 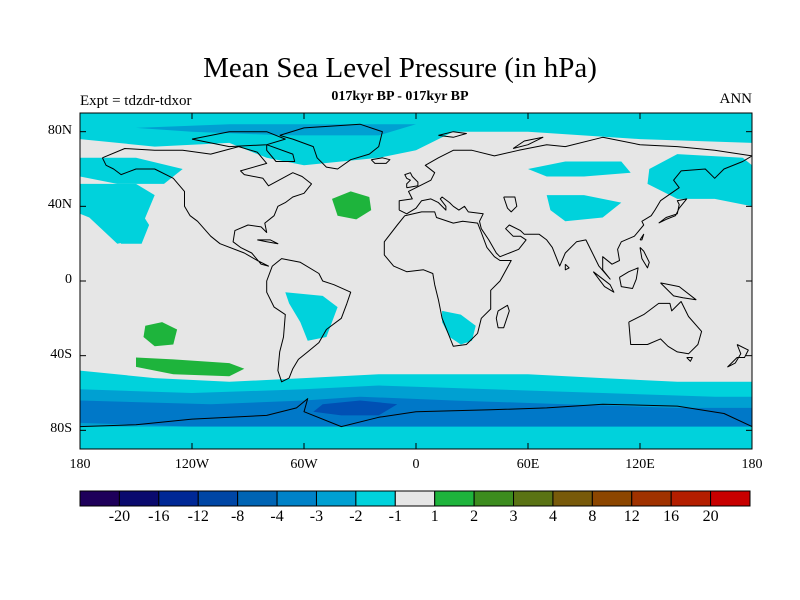 I want to click on colorbar-label-6: -2, so click(x=356, y=516).